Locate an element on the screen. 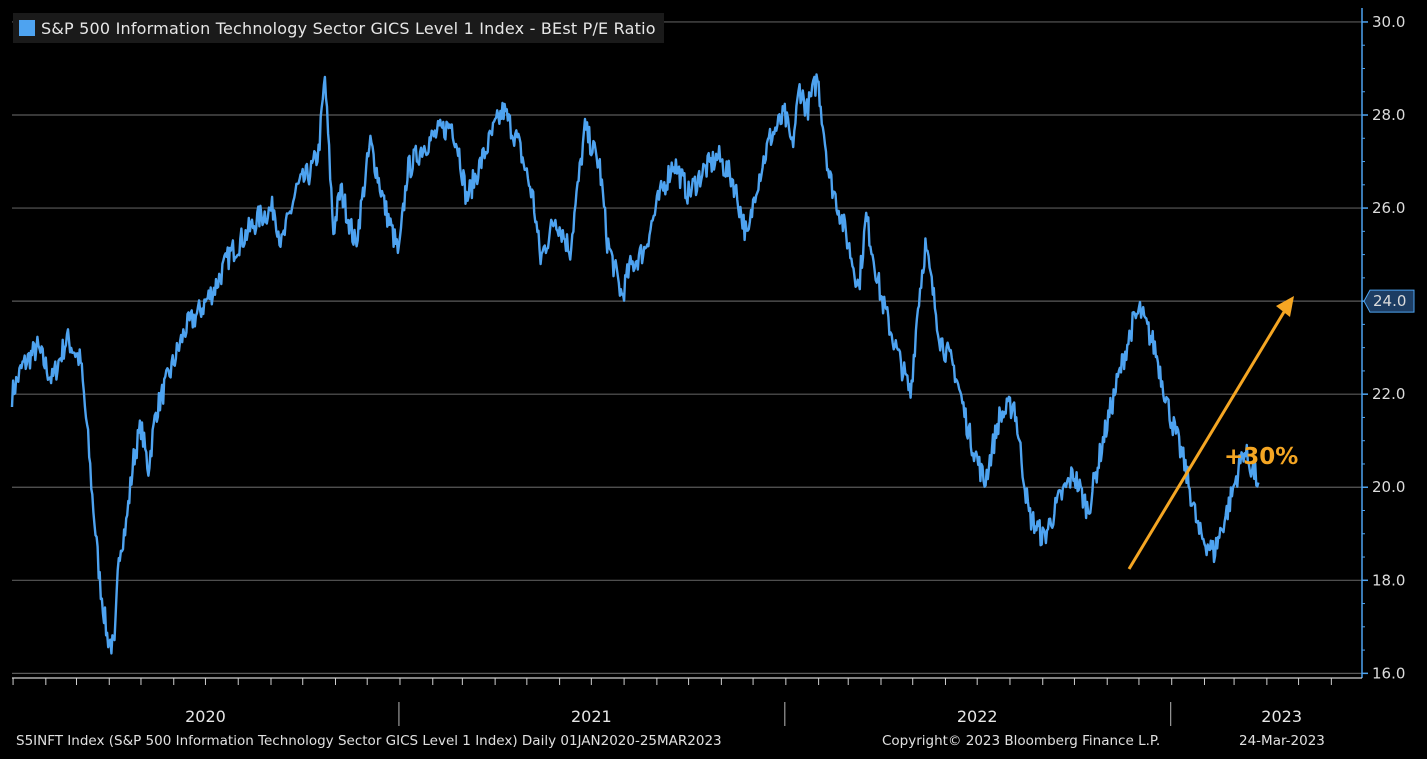 Image resolution: width=1427 pixels, height=759 pixels. x-axis: 2020 2021 2022 2023 is located at coordinates (687, 701).